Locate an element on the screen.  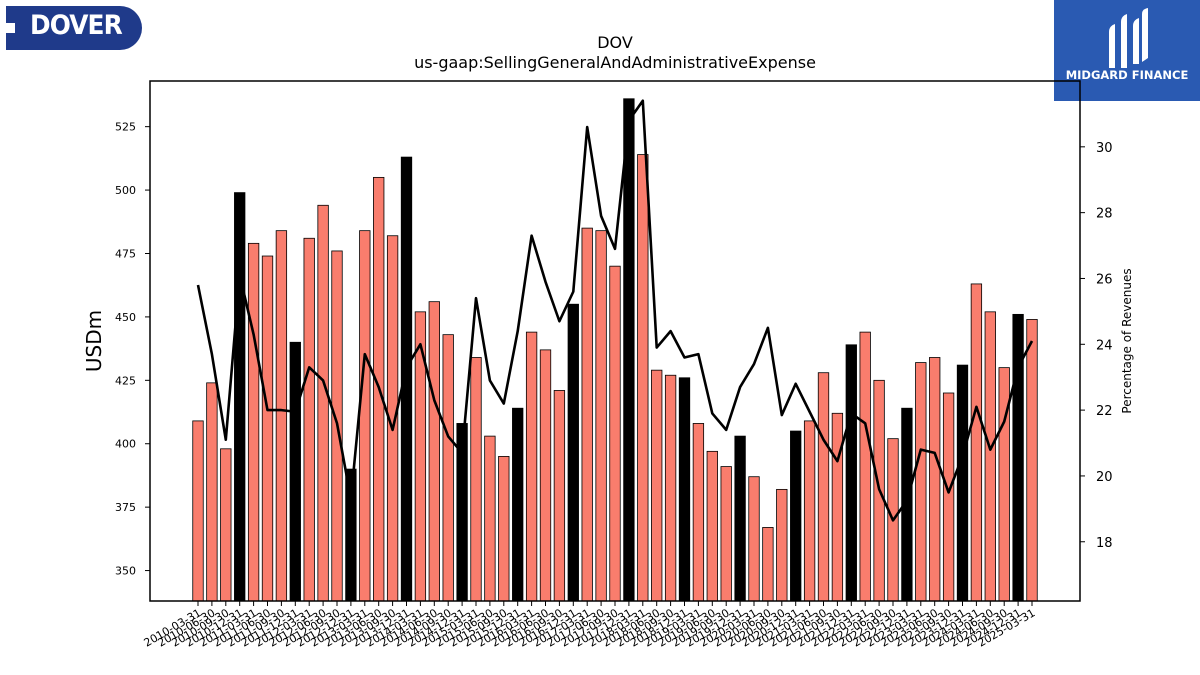
y2-tick-label: 22 is located at coordinates (1104, 411).